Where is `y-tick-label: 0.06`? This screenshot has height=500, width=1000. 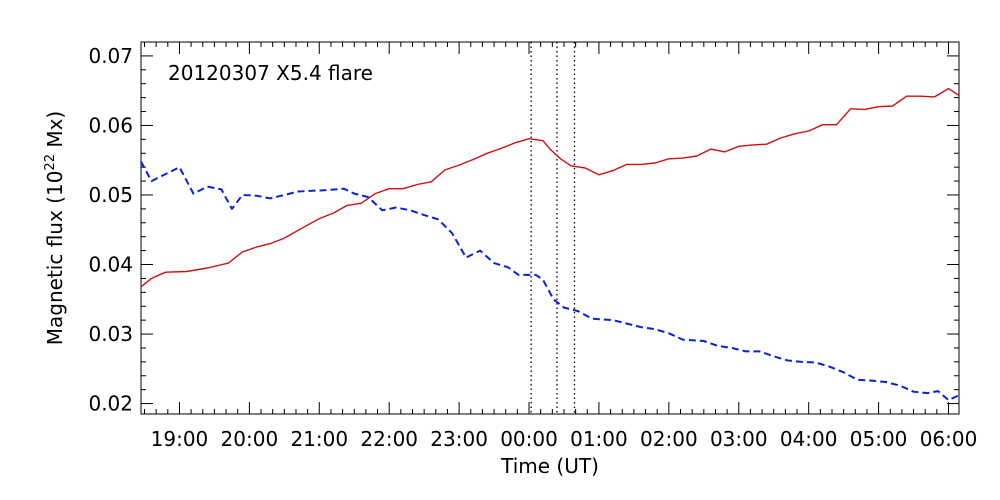 y-tick-label: 0.06 is located at coordinates (110, 125).